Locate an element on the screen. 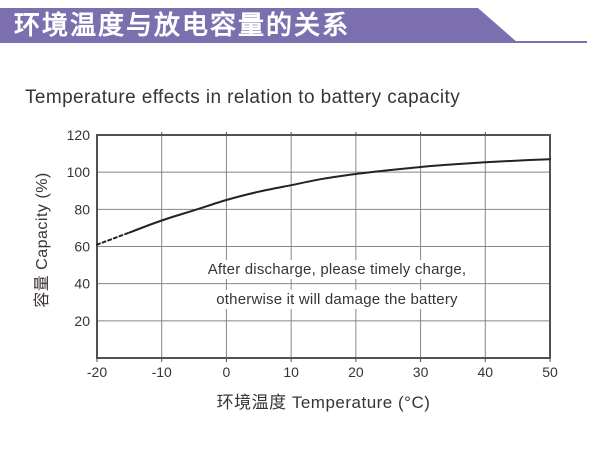 The image size is (600, 451). svg-text: 100 is located at coordinates (79, 172).